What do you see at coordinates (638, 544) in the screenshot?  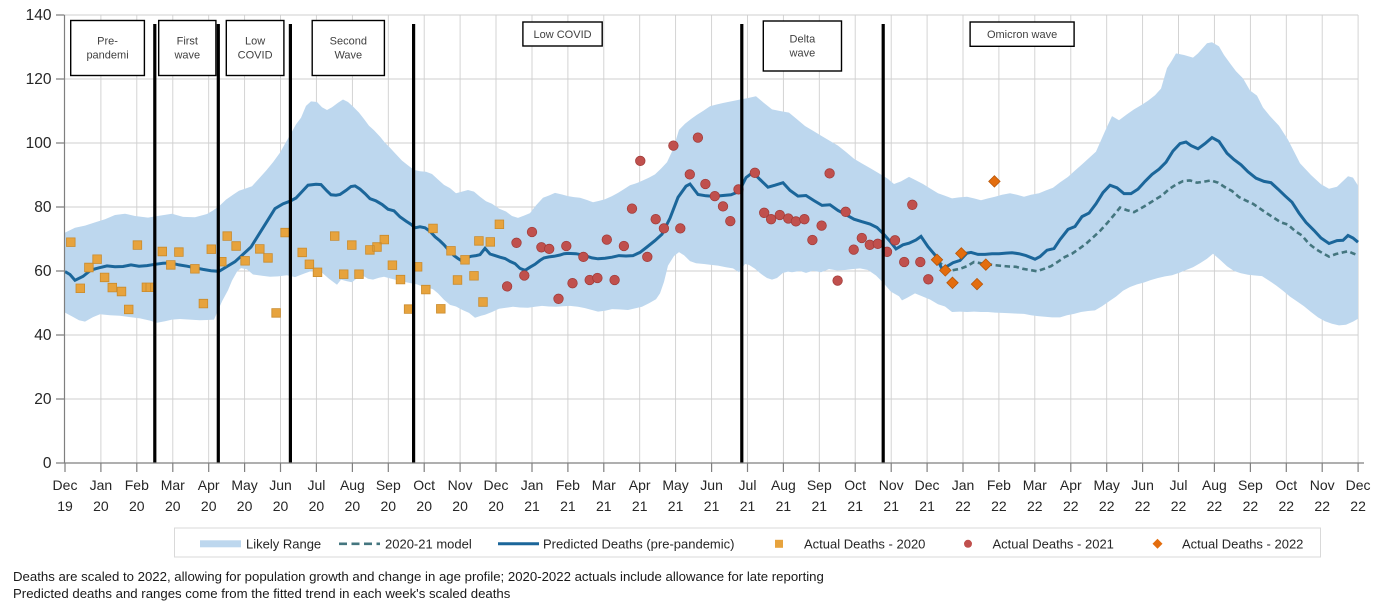 I see `svg-text:Predicted Deaths (pre-pandemic: Predicted Deaths (pre-pandemic)` at bounding box center [638, 544].